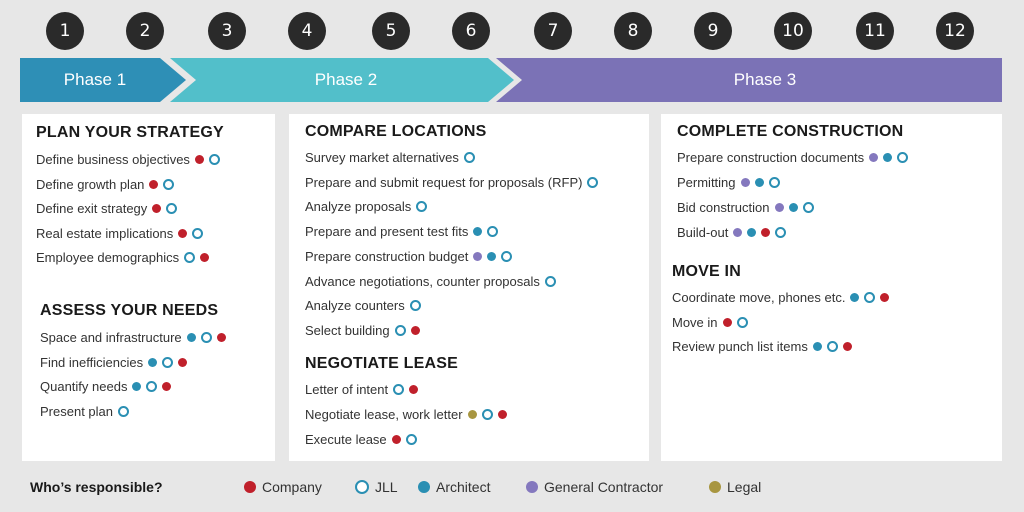  What do you see at coordinates (731, 182) in the screenshot?
I see `task-item: Permitting` at bounding box center [731, 182].